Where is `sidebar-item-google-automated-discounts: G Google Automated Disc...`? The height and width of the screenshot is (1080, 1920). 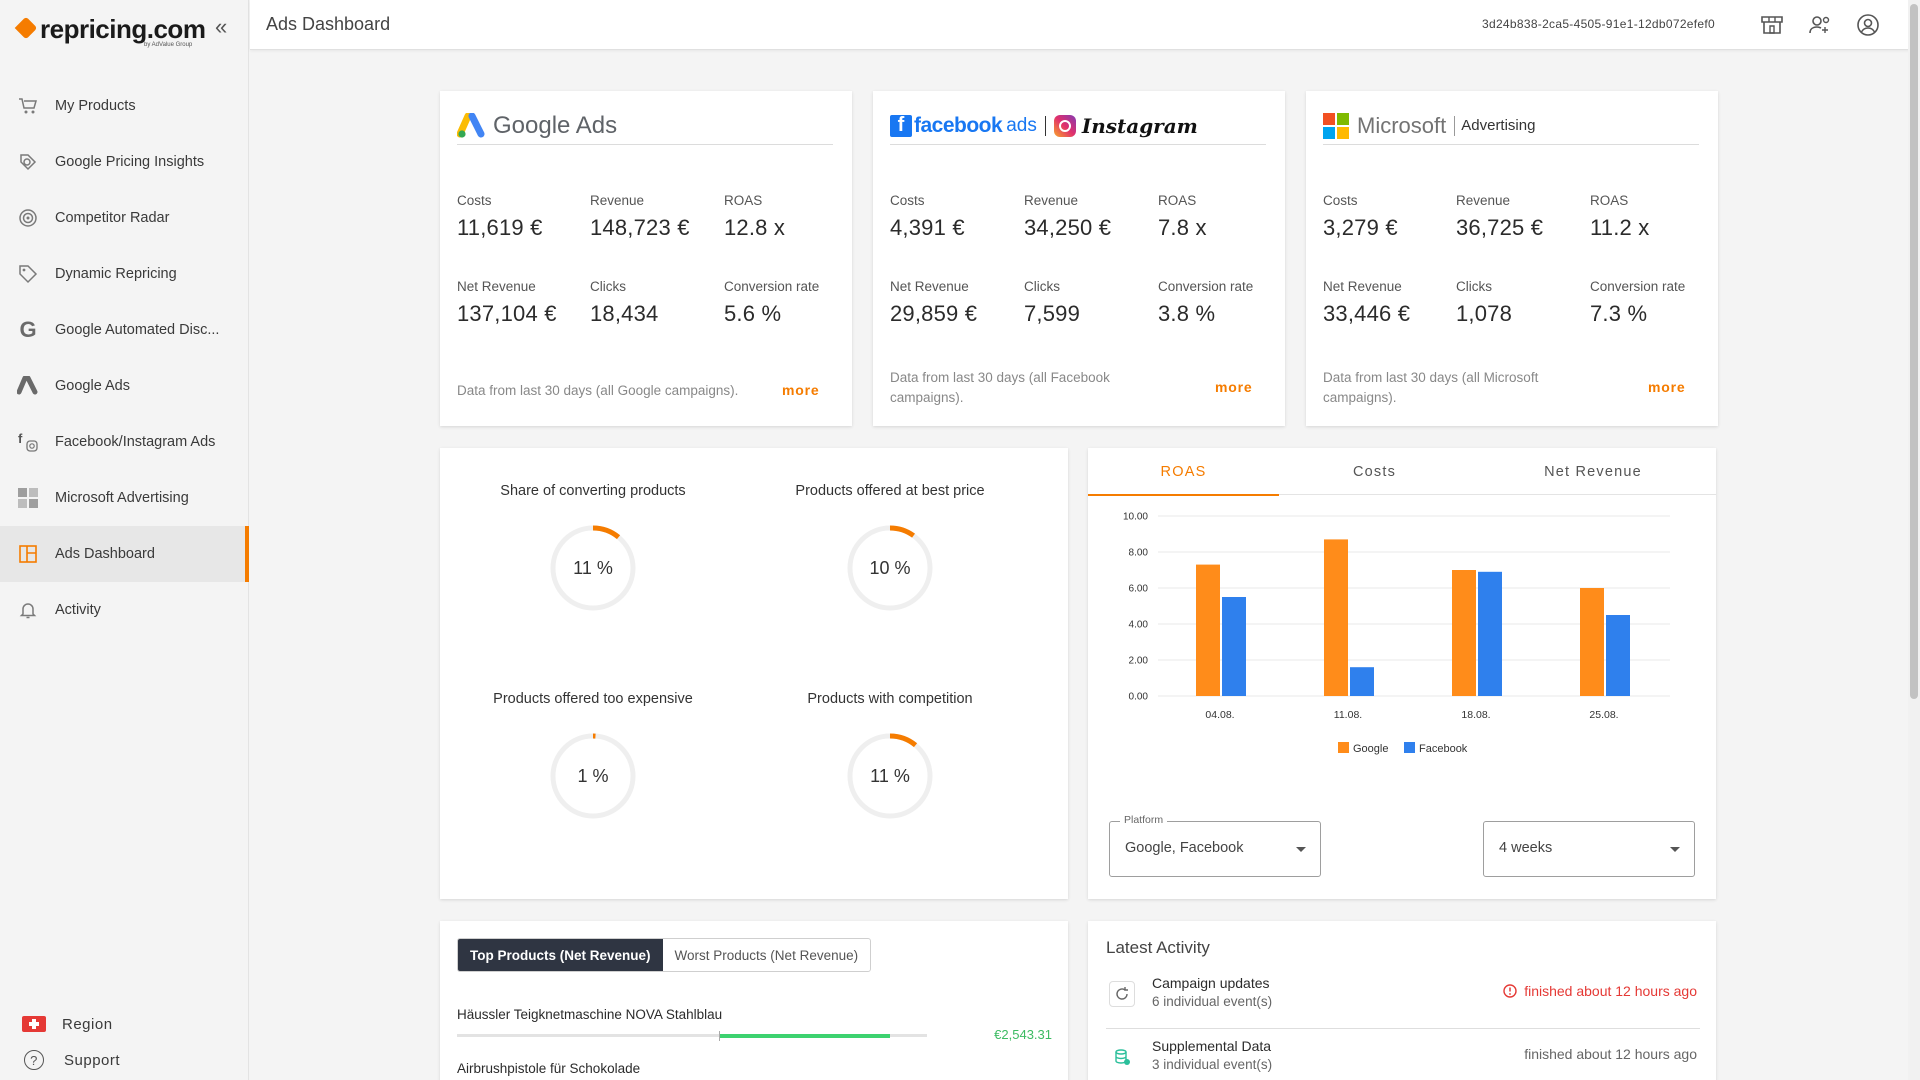 sidebar-item-google-automated-discounts: G Google Automated Disc... is located at coordinates (124, 330).